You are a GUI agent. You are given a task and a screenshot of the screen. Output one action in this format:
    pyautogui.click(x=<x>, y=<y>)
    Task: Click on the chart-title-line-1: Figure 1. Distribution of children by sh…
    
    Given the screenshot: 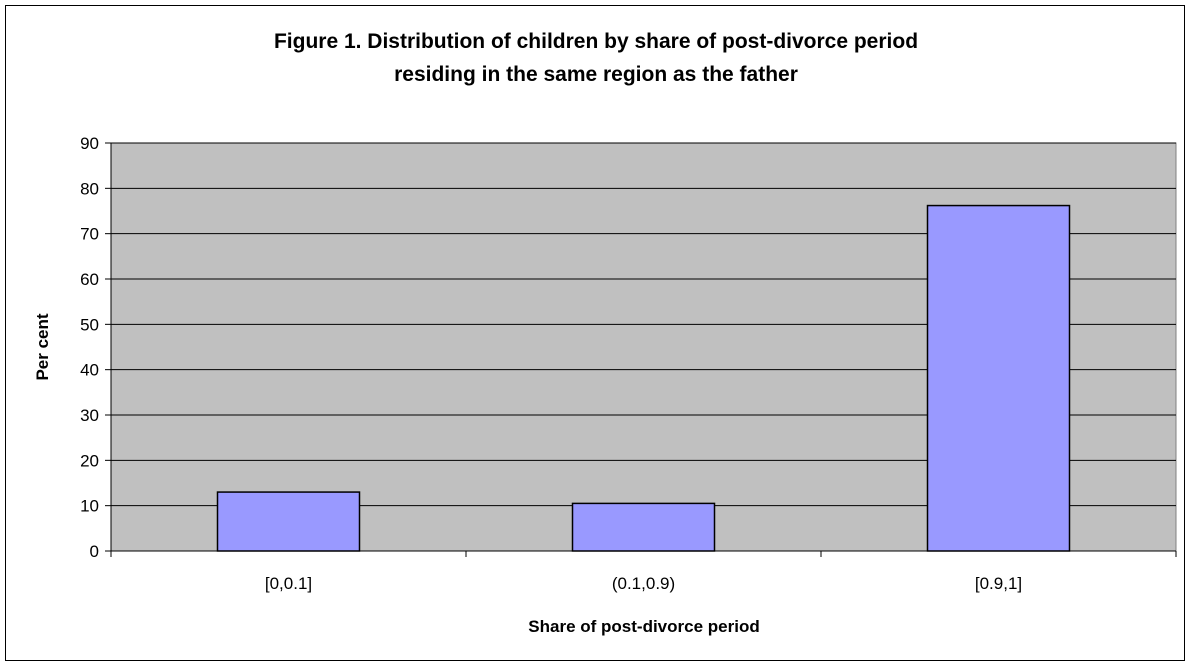 What is the action you would take?
    pyautogui.click(x=596, y=41)
    